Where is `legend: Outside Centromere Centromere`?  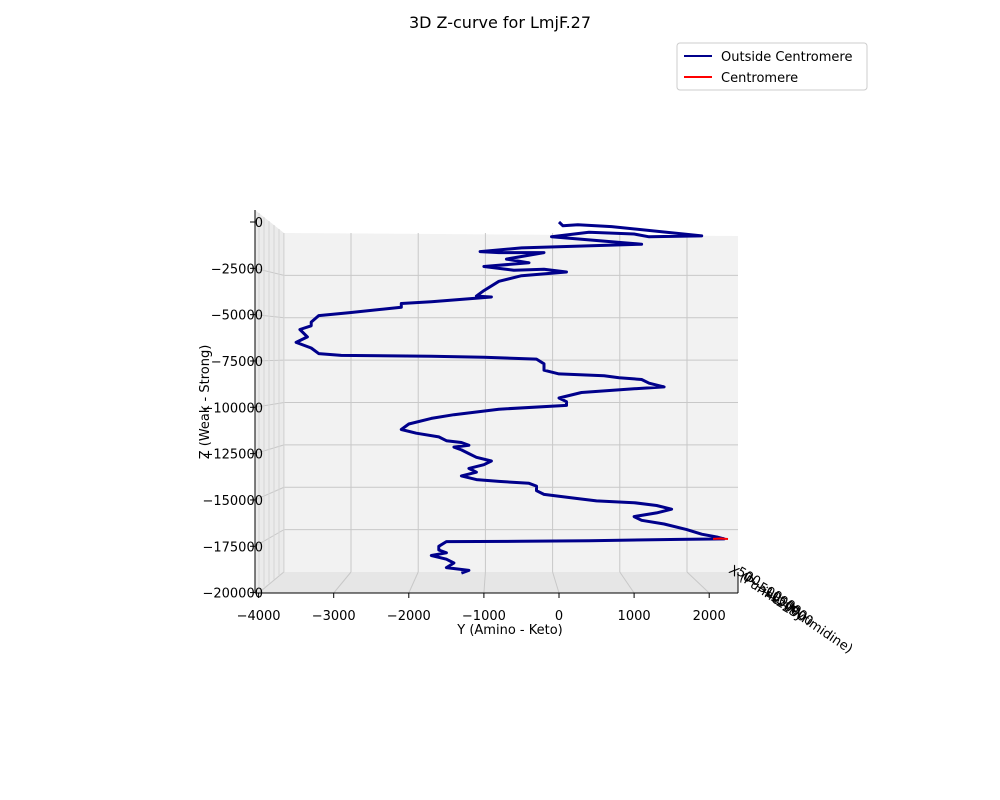
legend: Outside Centromere Centromere is located at coordinates (772, 66).